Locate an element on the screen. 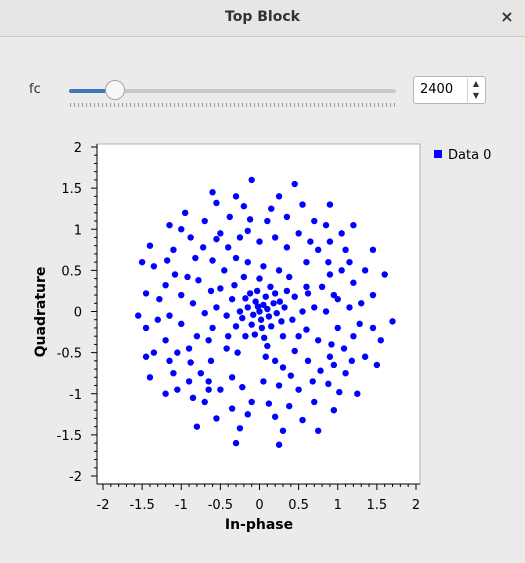 The width and height of the screenshot is (525, 563). legend: Data 0 is located at coordinates (462, 155).